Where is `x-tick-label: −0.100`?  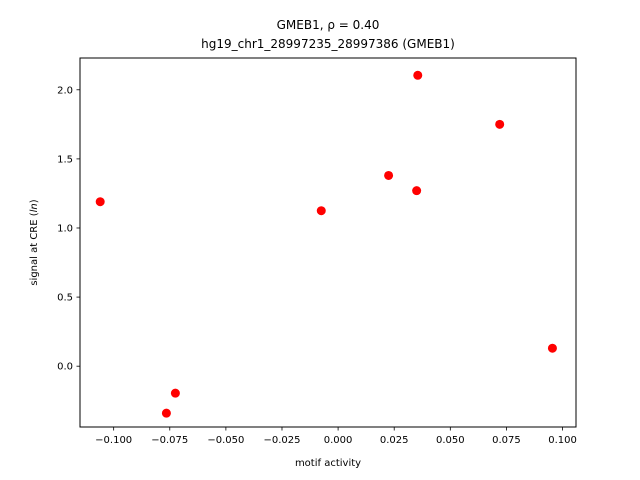
x-tick-label: −0.100 is located at coordinates (113, 440).